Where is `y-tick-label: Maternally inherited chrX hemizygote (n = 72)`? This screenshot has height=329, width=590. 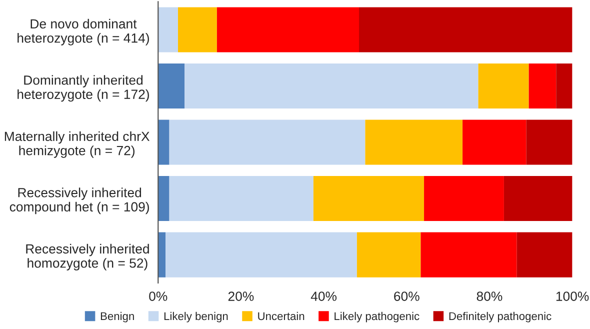
y-tick-label: Maternally inherited chrX hemizygote (n = 72) is located at coordinates (77, 144).